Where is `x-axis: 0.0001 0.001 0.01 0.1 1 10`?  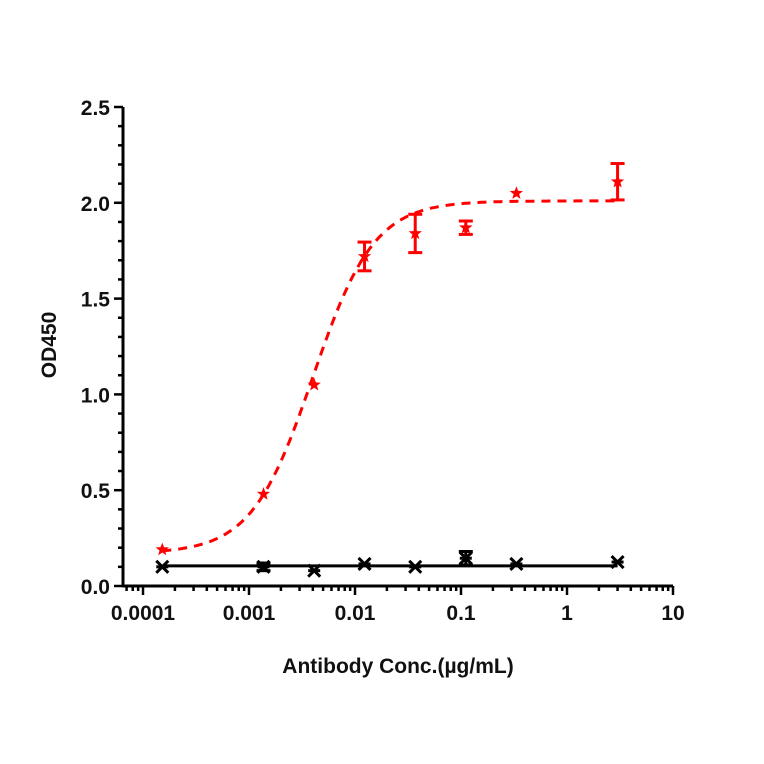
x-axis: 0.0001 0.001 0.01 0.1 1 10 is located at coordinates (398, 604).